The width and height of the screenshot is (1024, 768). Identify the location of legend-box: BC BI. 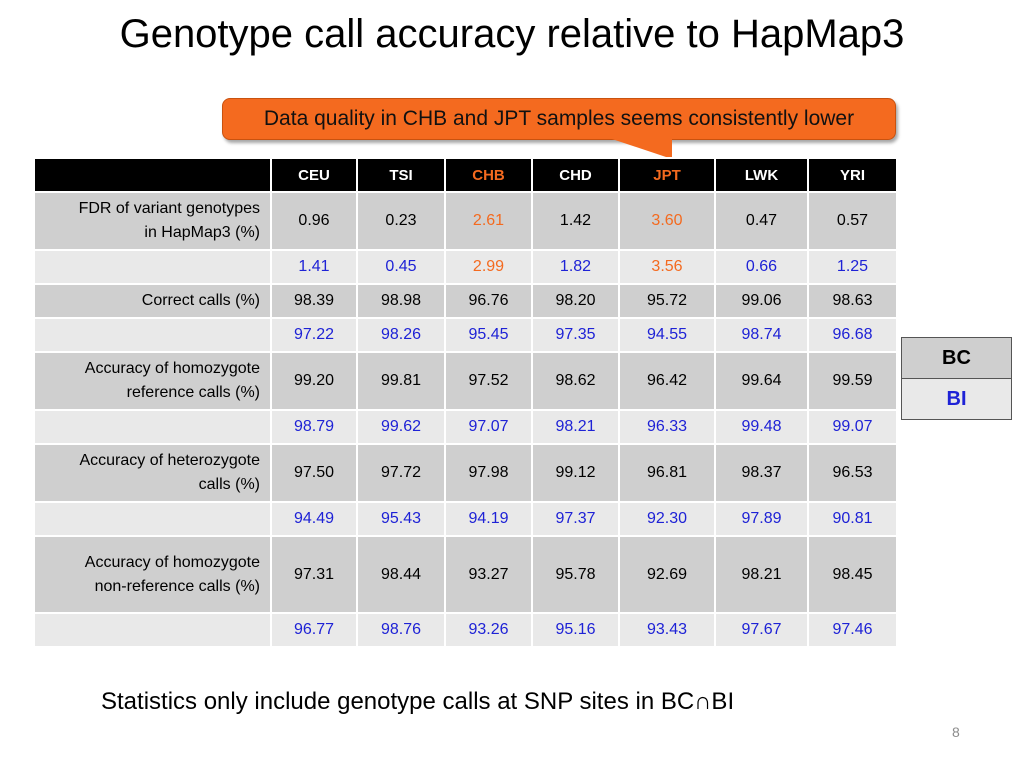
(956, 378).